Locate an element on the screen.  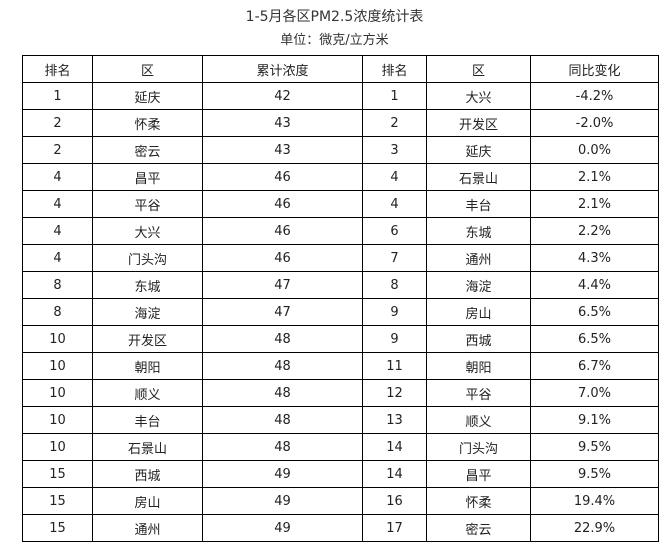
yoy-change-cell: 19.4% is located at coordinates (594, 501).